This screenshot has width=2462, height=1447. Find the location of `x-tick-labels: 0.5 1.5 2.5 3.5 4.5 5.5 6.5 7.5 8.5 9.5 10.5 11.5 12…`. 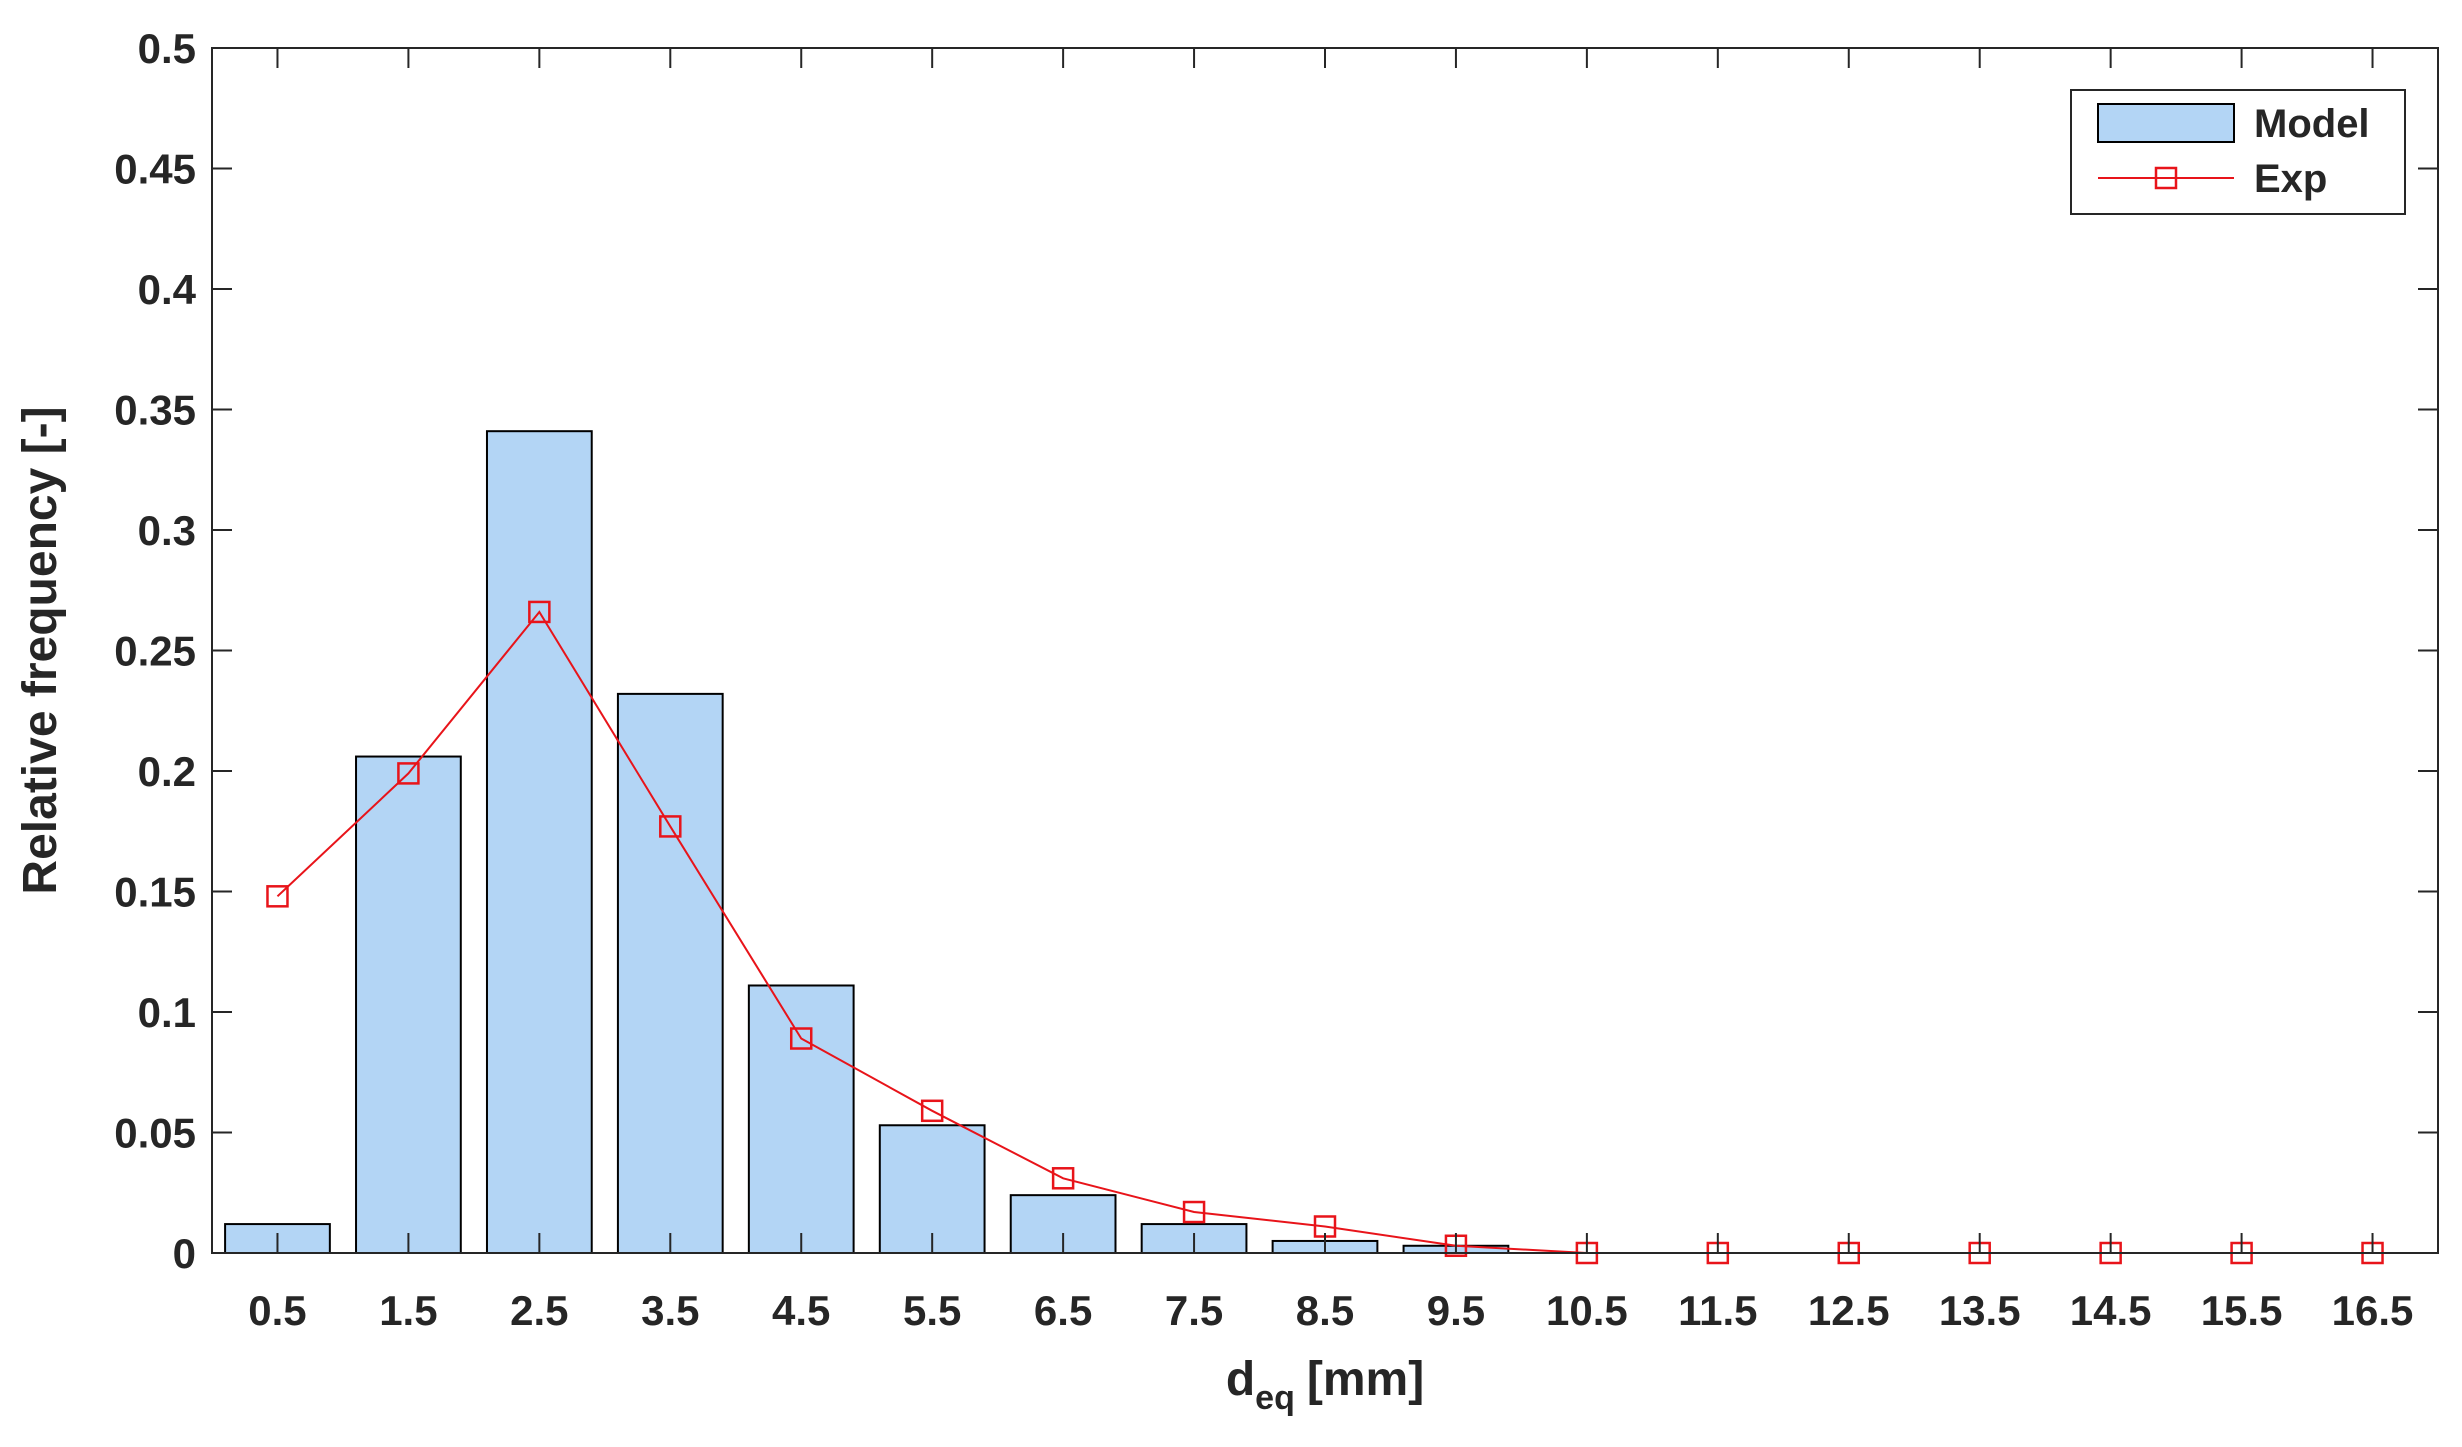

x-tick-labels: 0.5 1.5 2.5 3.5 4.5 5.5 6.5 7.5 8.5 9.5 10.5 11.5 12… is located at coordinates (1330, 1310).